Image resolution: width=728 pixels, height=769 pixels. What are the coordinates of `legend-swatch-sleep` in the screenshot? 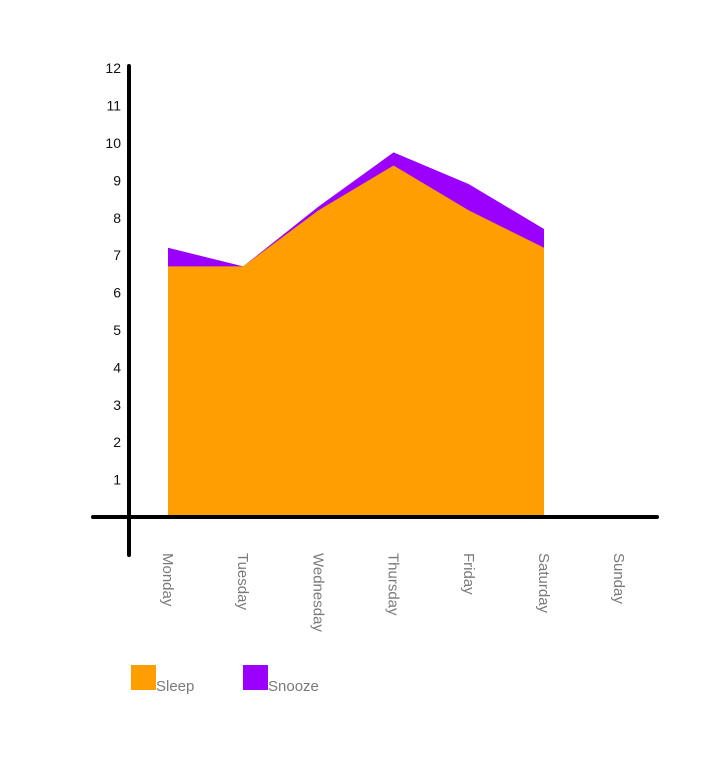 It's located at (143, 677).